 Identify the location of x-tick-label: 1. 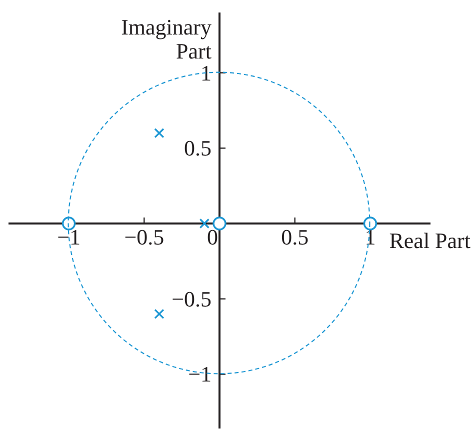
(370, 237).